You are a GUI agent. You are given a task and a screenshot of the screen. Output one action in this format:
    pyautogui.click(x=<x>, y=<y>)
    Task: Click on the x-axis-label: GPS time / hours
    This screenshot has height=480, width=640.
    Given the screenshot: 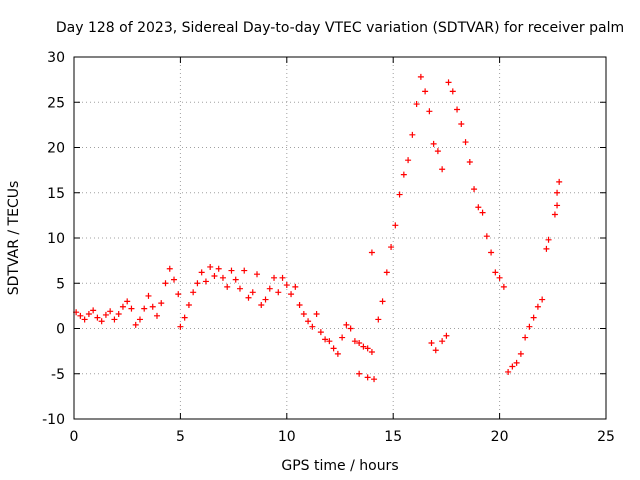 What is the action you would take?
    pyautogui.click(x=339, y=466)
    